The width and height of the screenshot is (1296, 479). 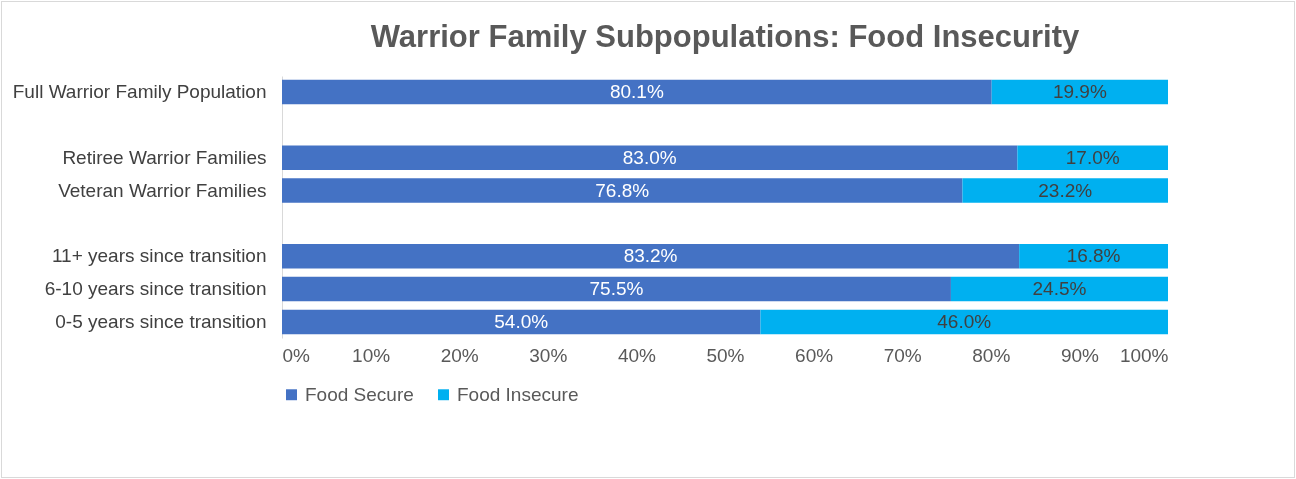 What do you see at coordinates (725, 355) in the screenshot?
I see `x-tick-label: 50%` at bounding box center [725, 355].